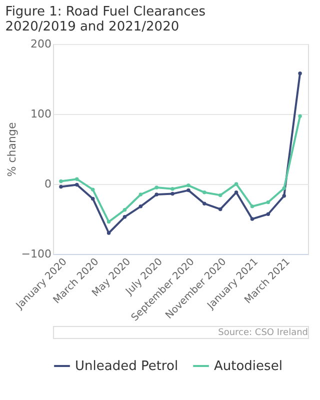 This screenshot has width=320, height=400. I want to click on y-tick-label: −100, so click(36, 254).